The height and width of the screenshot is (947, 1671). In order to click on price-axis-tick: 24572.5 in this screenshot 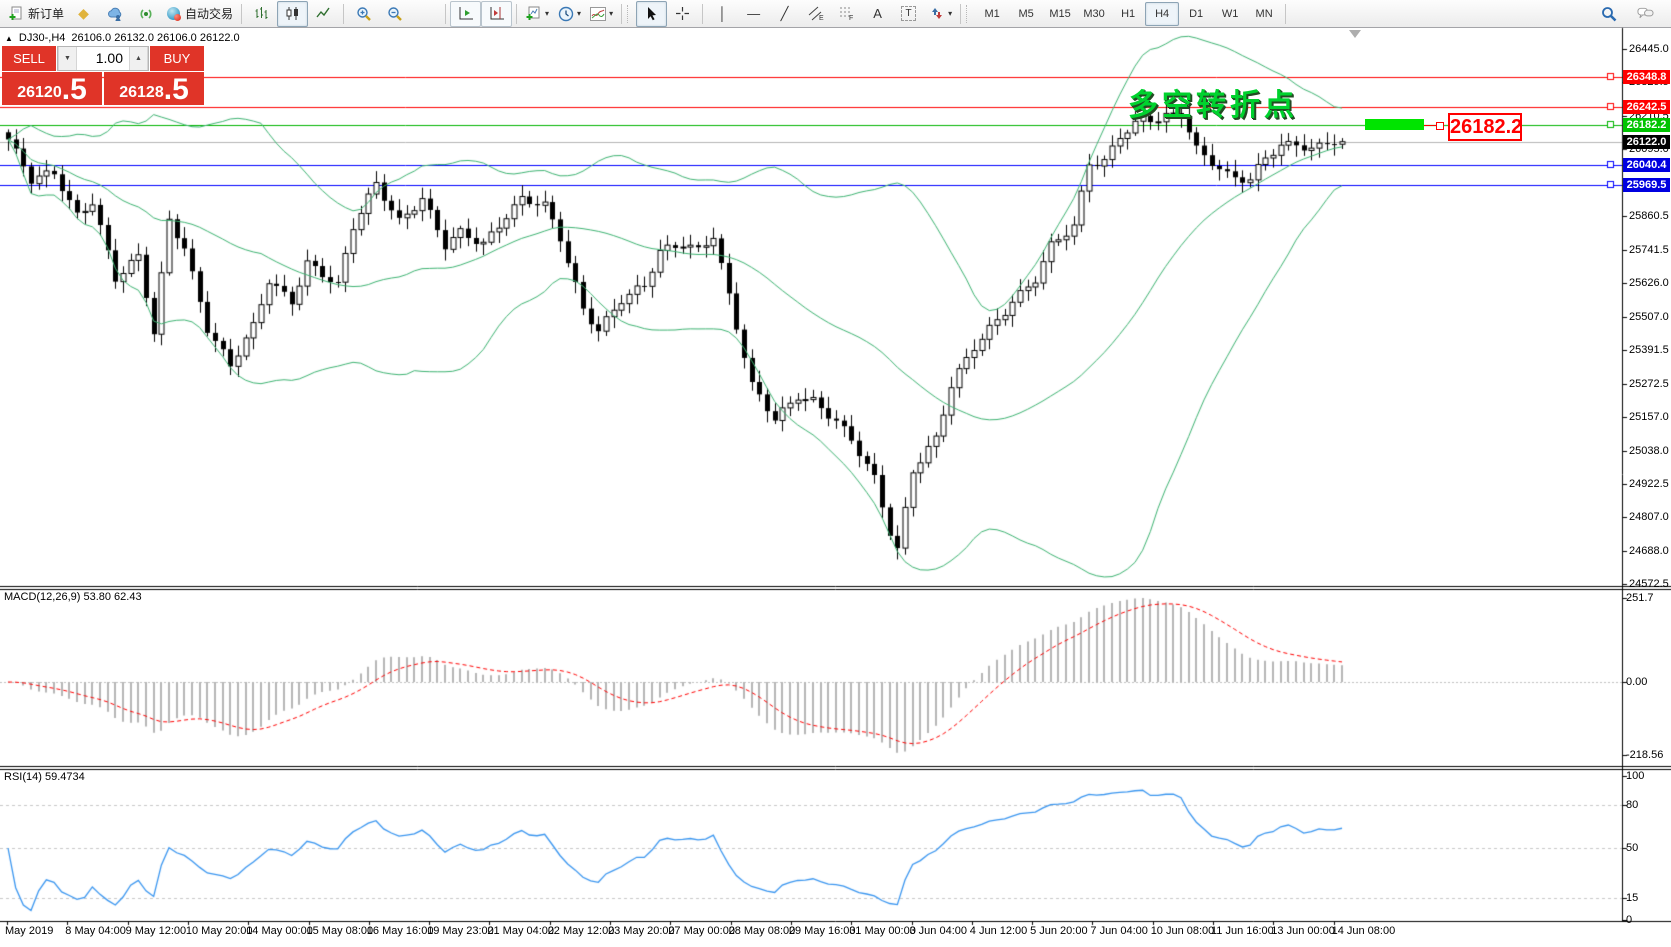, I will do `click(1649, 584)`.